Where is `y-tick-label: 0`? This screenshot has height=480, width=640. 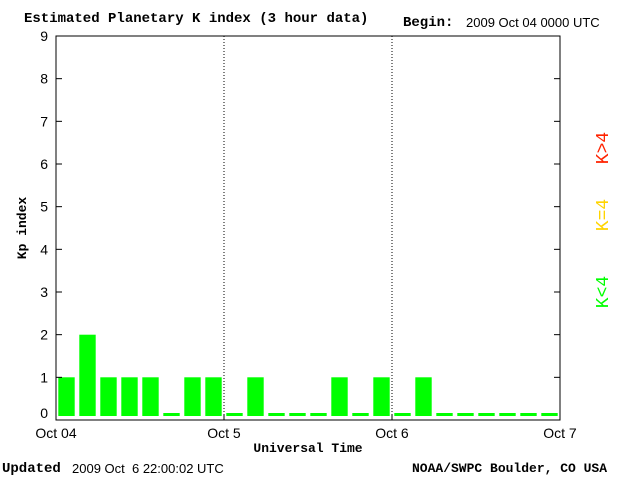 y-tick-label: 0 is located at coordinates (44, 413).